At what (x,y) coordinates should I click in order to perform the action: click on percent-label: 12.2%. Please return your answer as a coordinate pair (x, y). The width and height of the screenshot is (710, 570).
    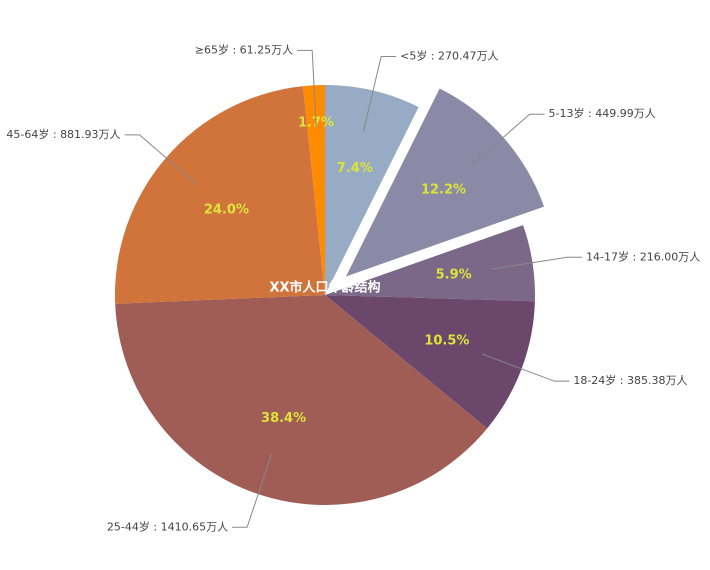
    Looking at the image, I should click on (443, 190).